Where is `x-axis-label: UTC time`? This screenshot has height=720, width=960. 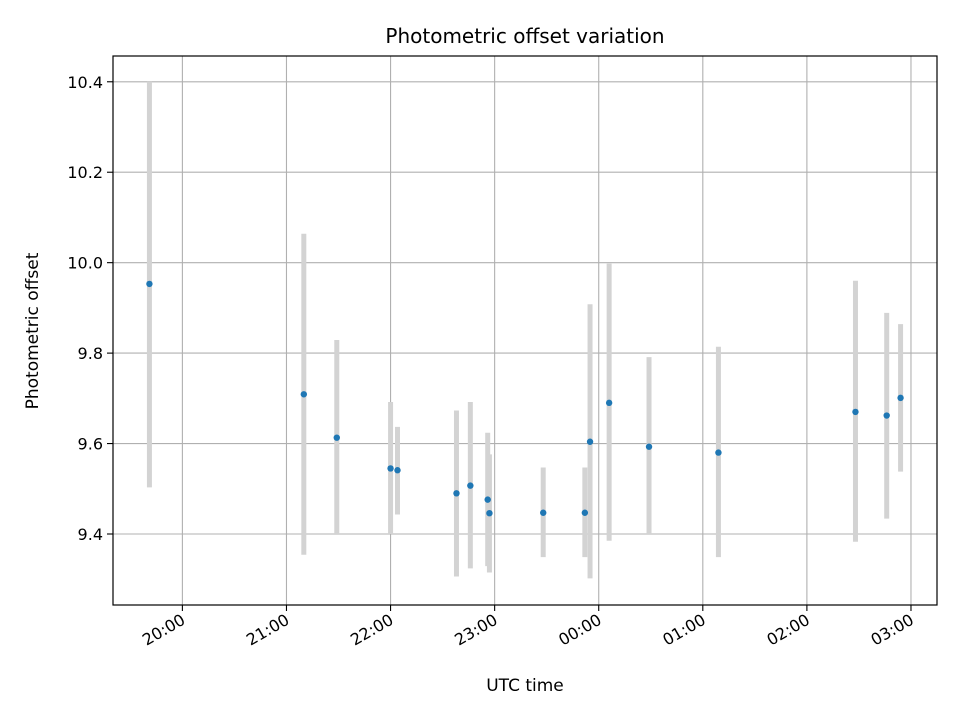 x-axis-label: UTC time is located at coordinates (525, 686).